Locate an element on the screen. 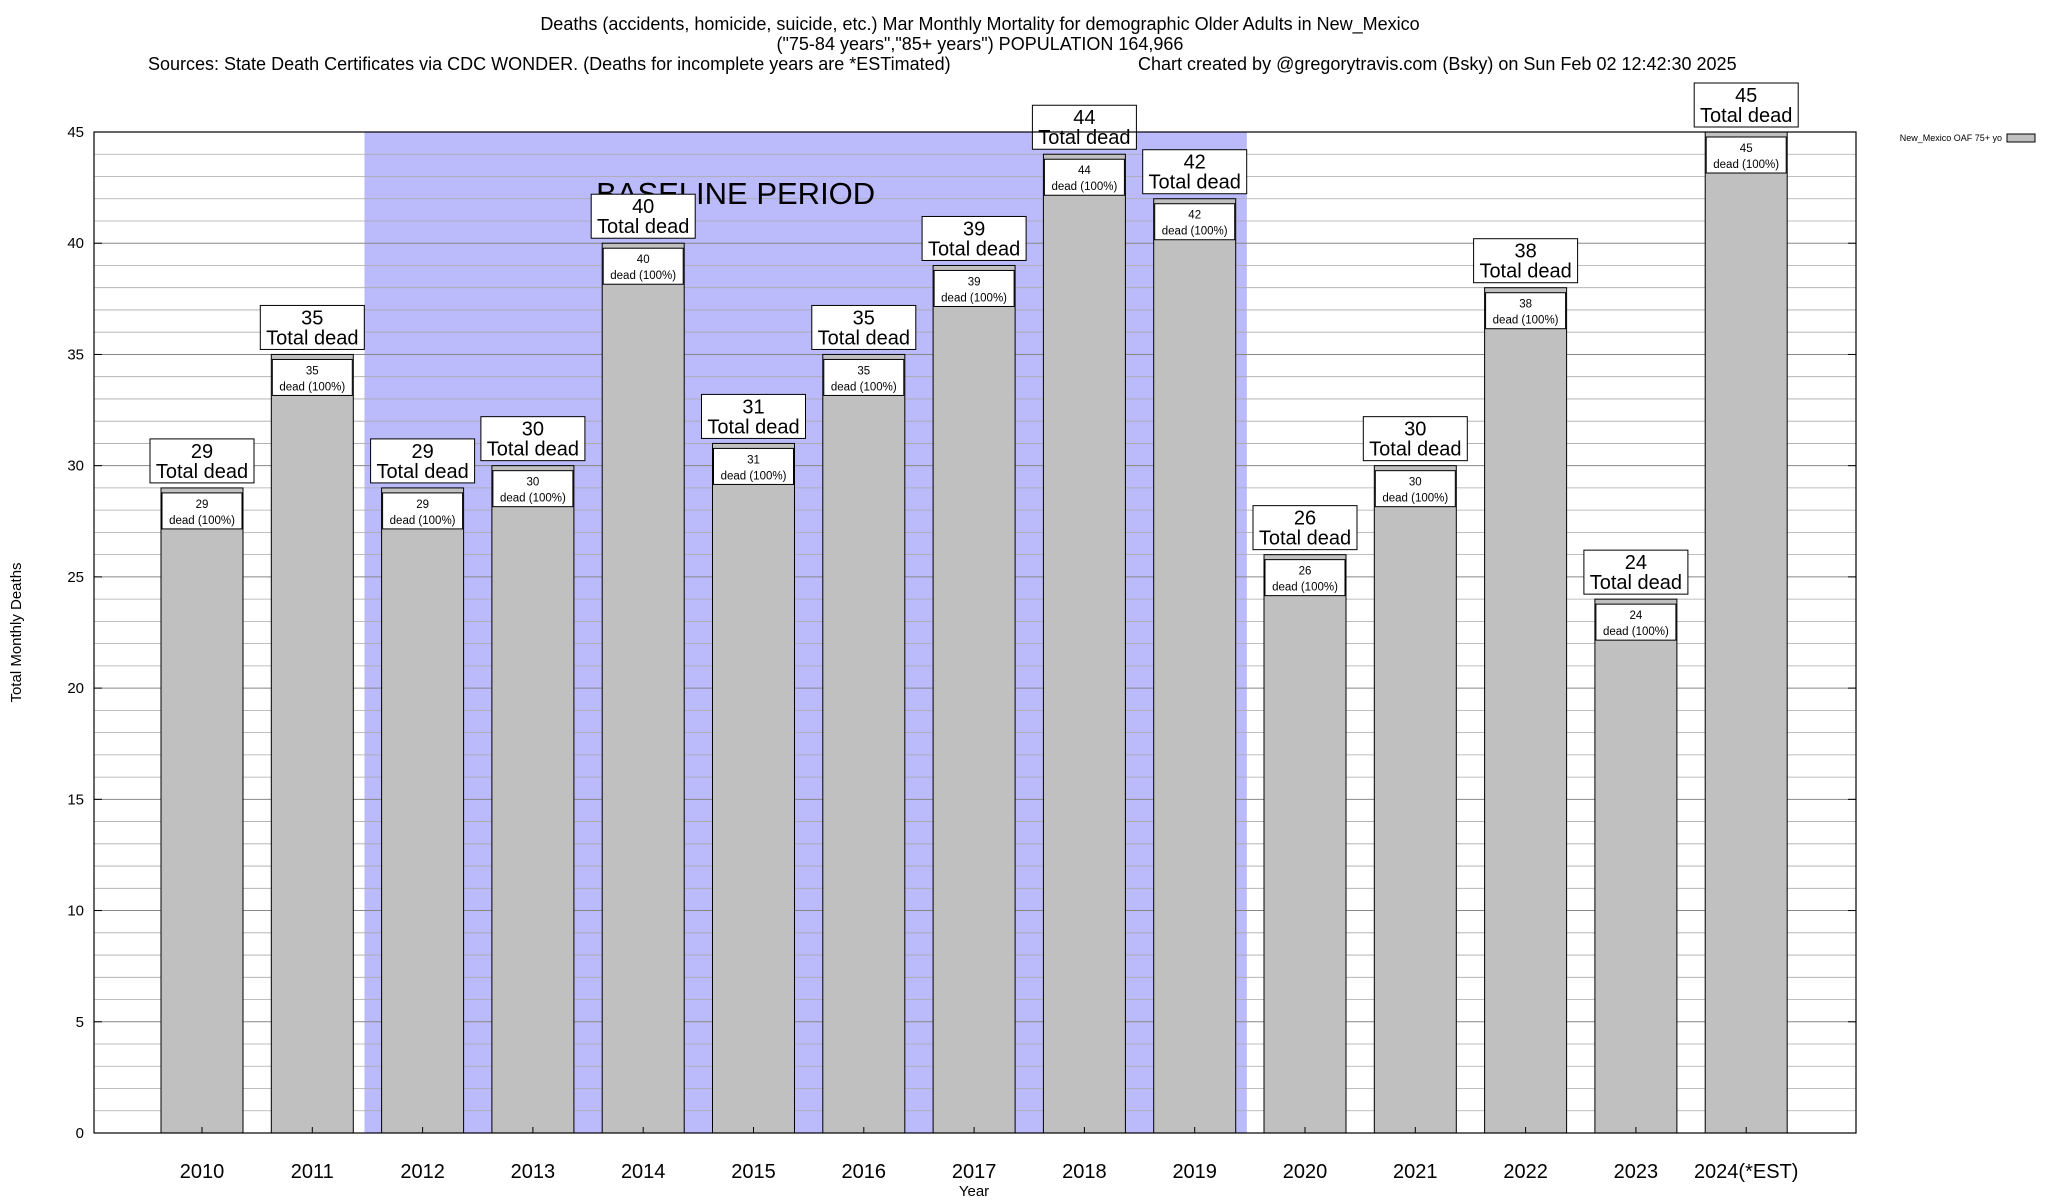  x-tick-label: 2016 is located at coordinates (864, 1172).